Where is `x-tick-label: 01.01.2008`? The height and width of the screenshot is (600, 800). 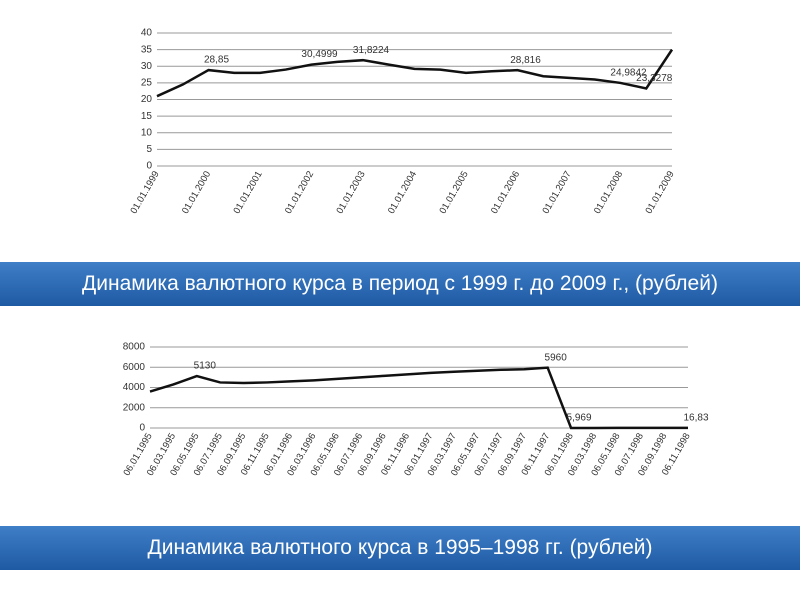 x-tick-label: 01.01.2008 is located at coordinates (608, 192).